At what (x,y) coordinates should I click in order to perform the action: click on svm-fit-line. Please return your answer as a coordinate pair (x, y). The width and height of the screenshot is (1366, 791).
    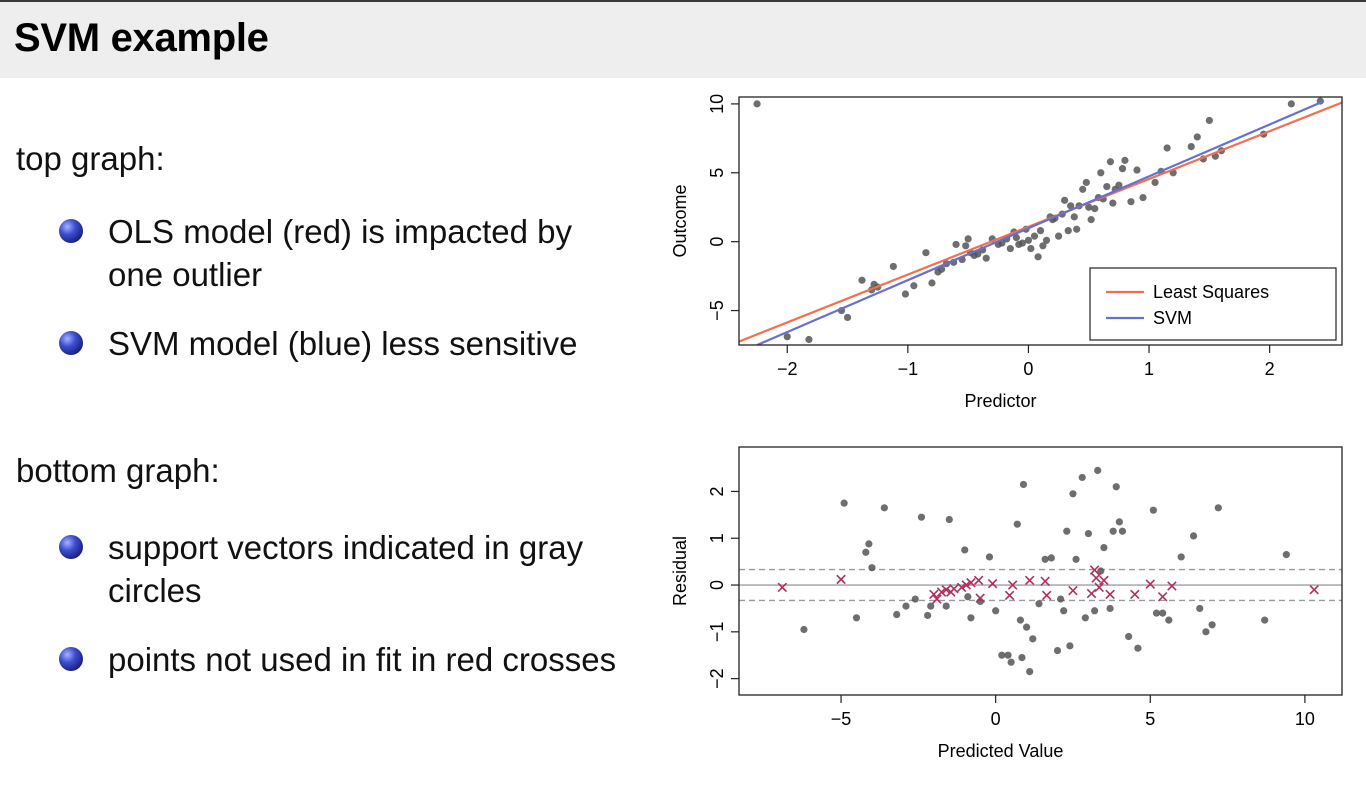
    Looking at the image, I should click on (1040, 222).